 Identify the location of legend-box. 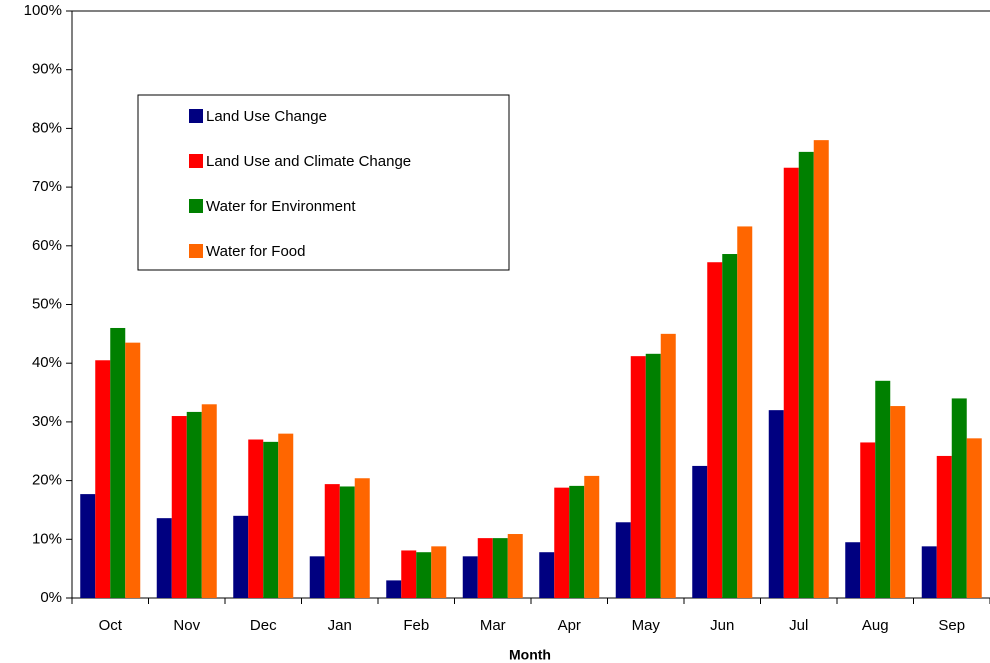
(323, 182).